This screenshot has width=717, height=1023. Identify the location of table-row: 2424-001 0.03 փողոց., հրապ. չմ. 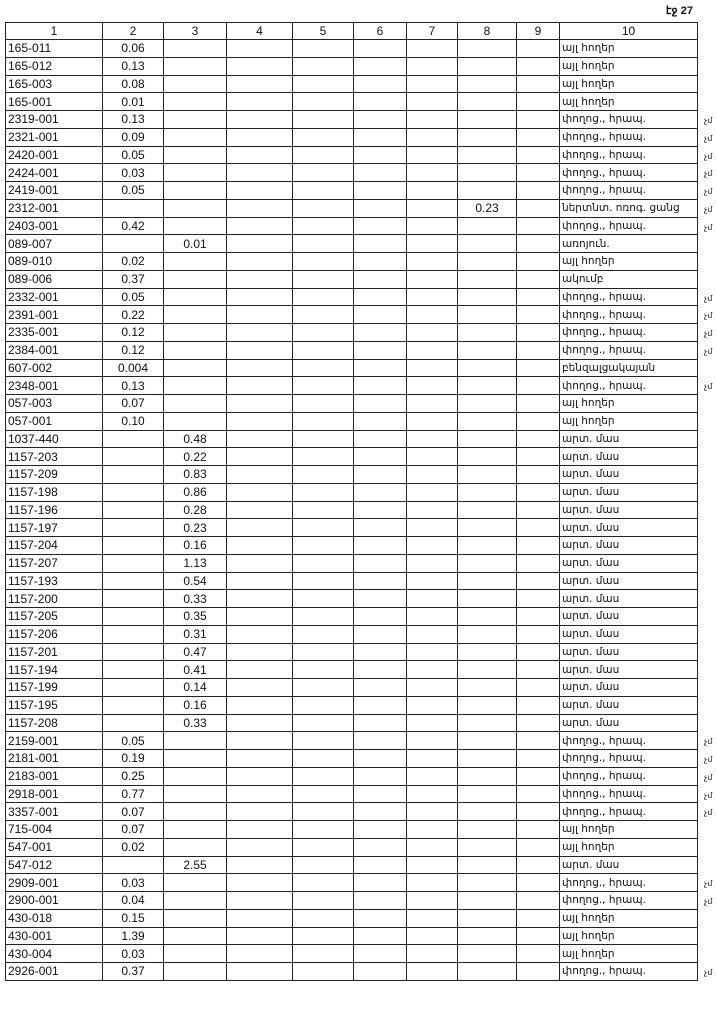
(358, 172).